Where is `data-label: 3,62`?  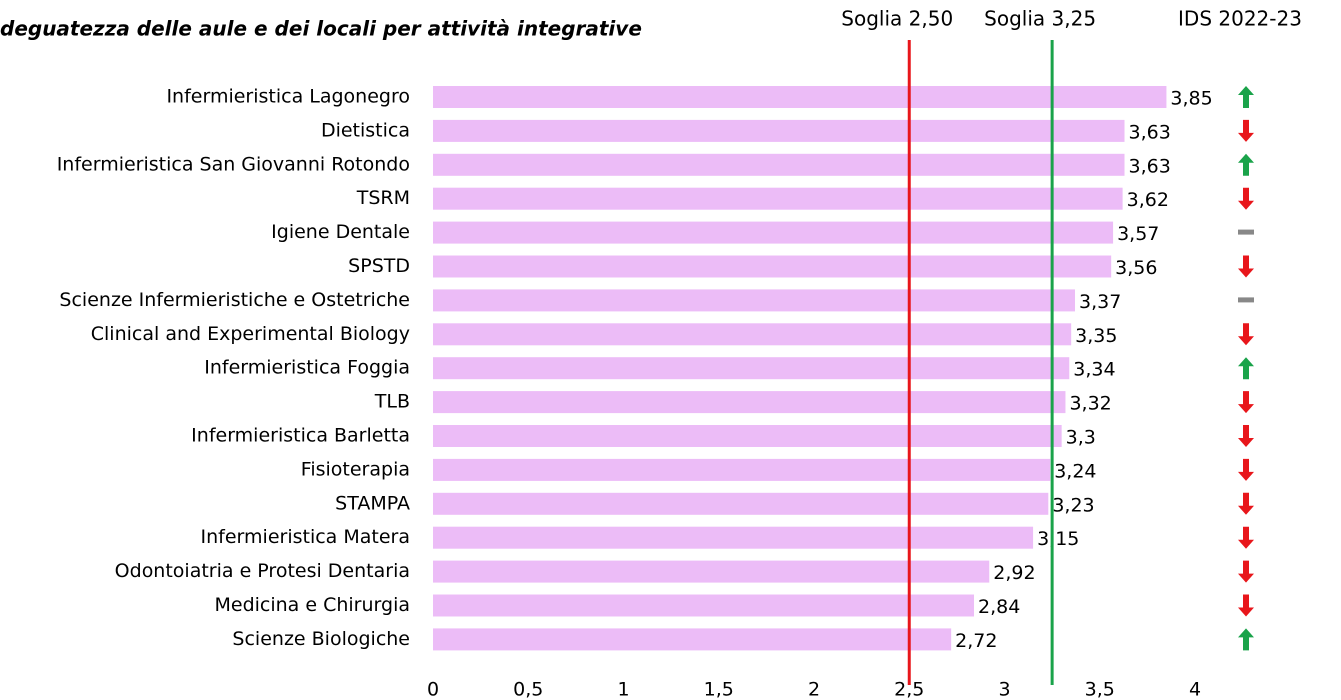 data-label: 3,62 is located at coordinates (1148, 200).